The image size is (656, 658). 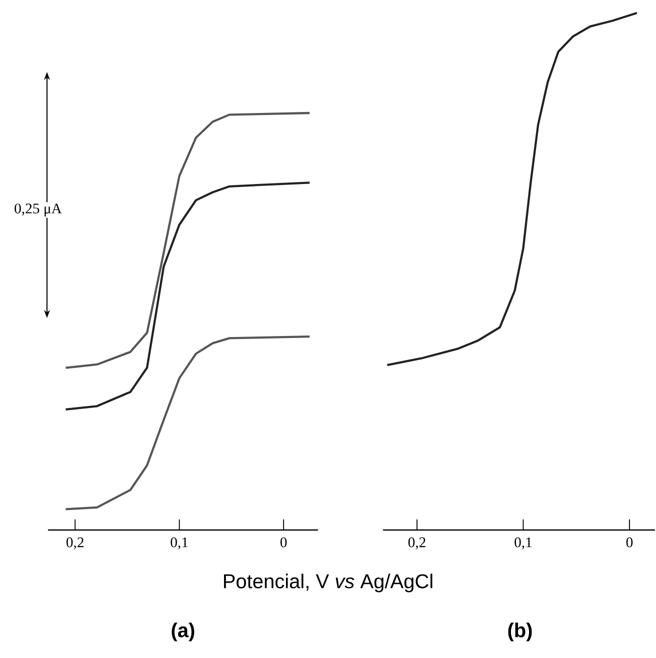 What do you see at coordinates (328, 583) in the screenshot?
I see `x-axis-title: Potencial, V vs Ag/AgCl` at bounding box center [328, 583].